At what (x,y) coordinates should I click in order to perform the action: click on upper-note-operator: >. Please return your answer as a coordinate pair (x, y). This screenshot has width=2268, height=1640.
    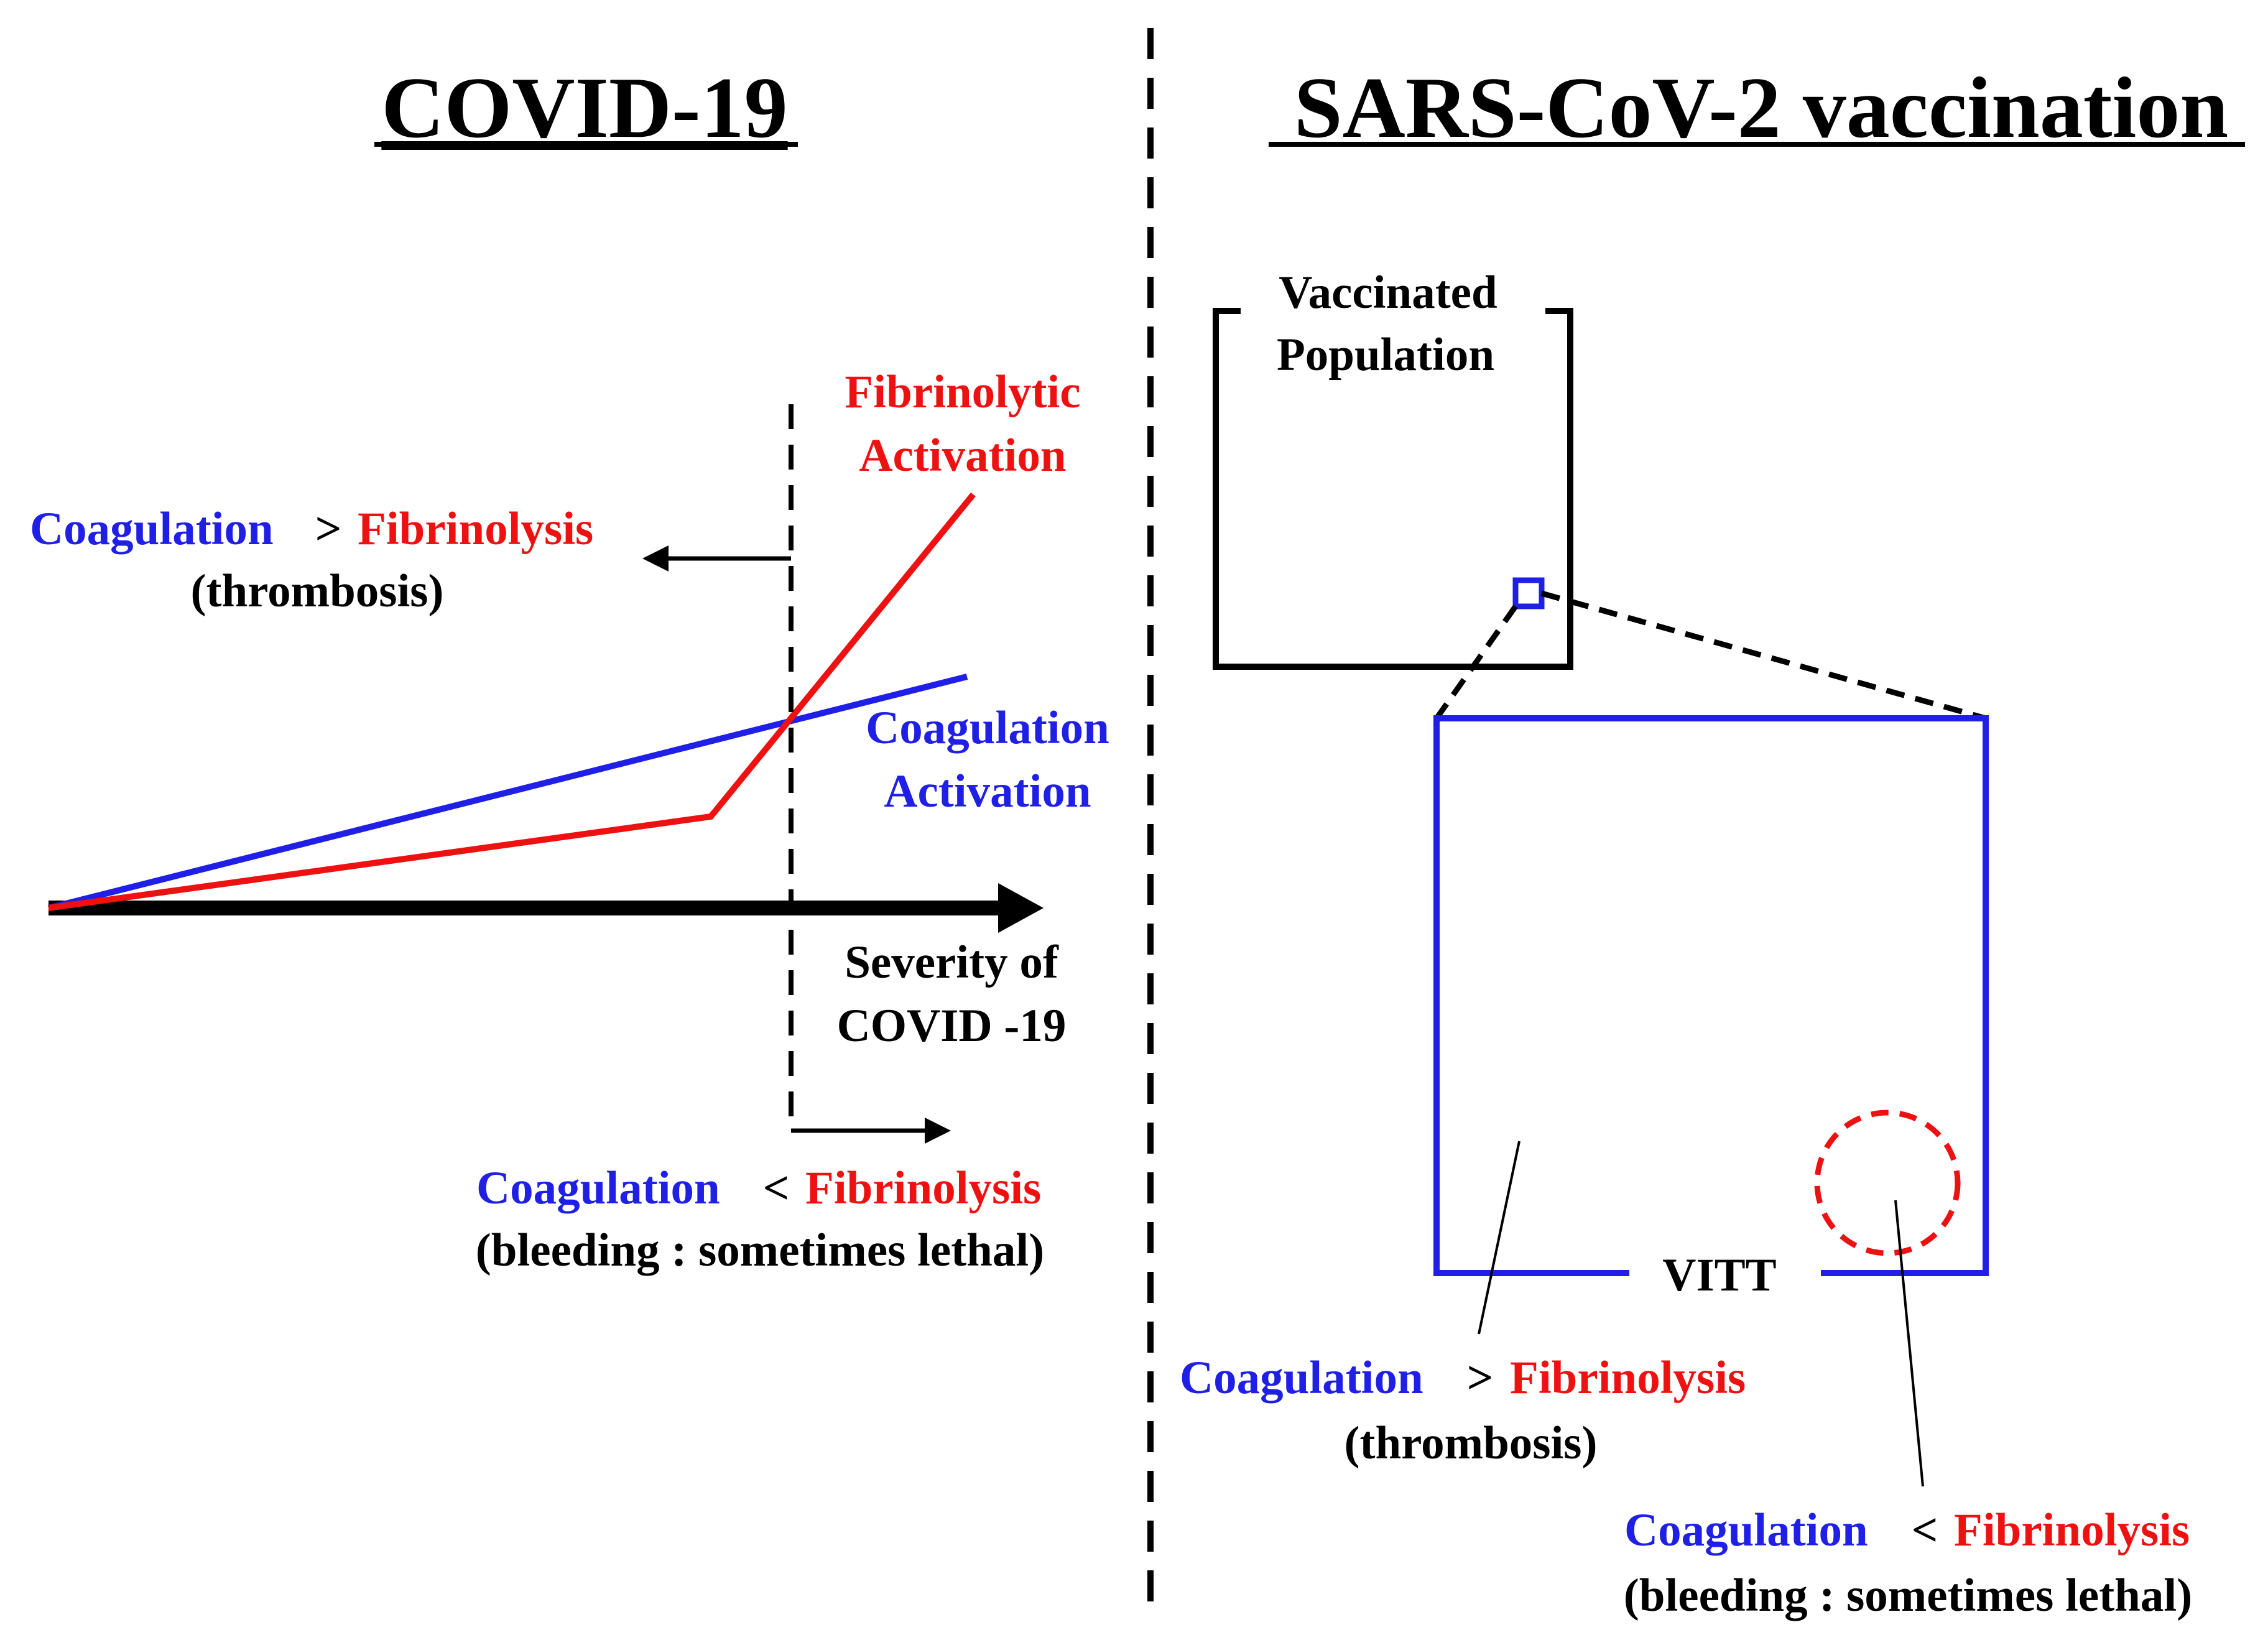
    Looking at the image, I should click on (328, 529).